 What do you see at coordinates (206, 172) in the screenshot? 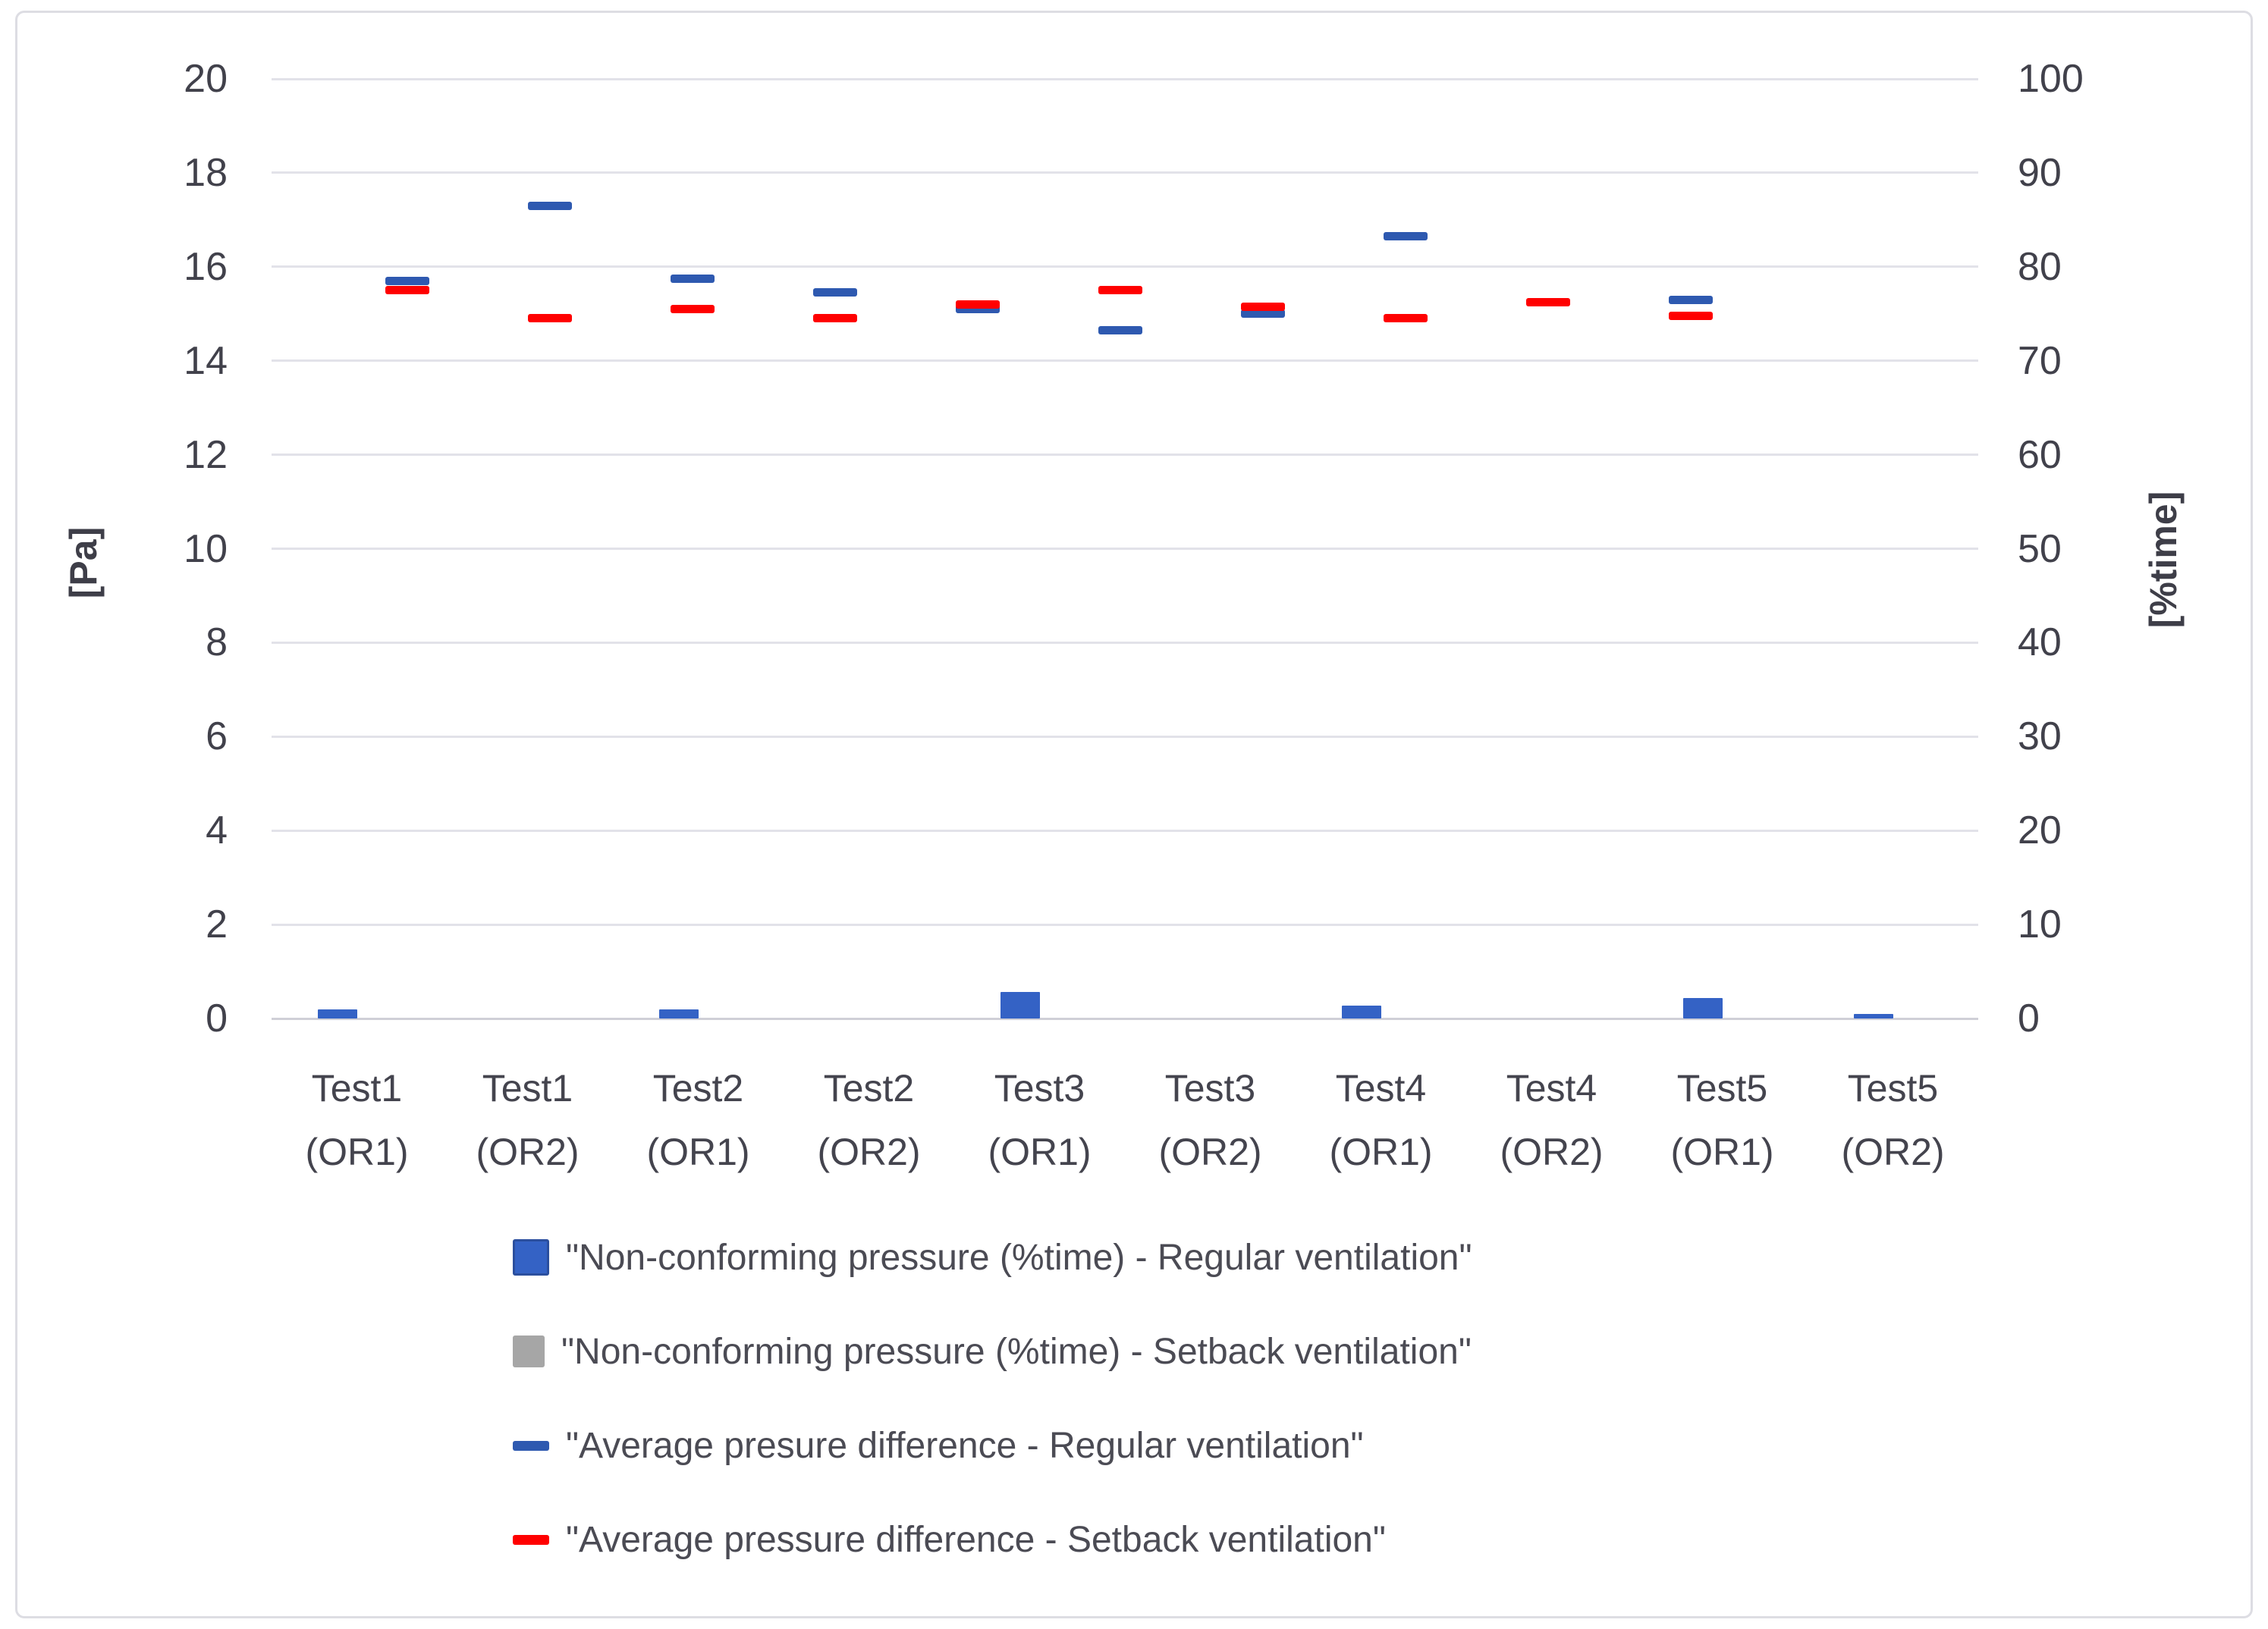
I see `y-tick-label-left: 18` at bounding box center [206, 172].